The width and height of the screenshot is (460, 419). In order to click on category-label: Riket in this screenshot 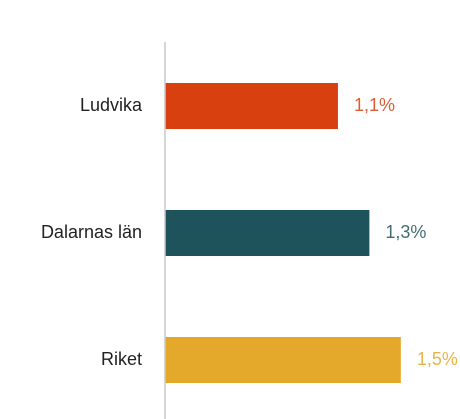, I will do `click(121, 359)`.